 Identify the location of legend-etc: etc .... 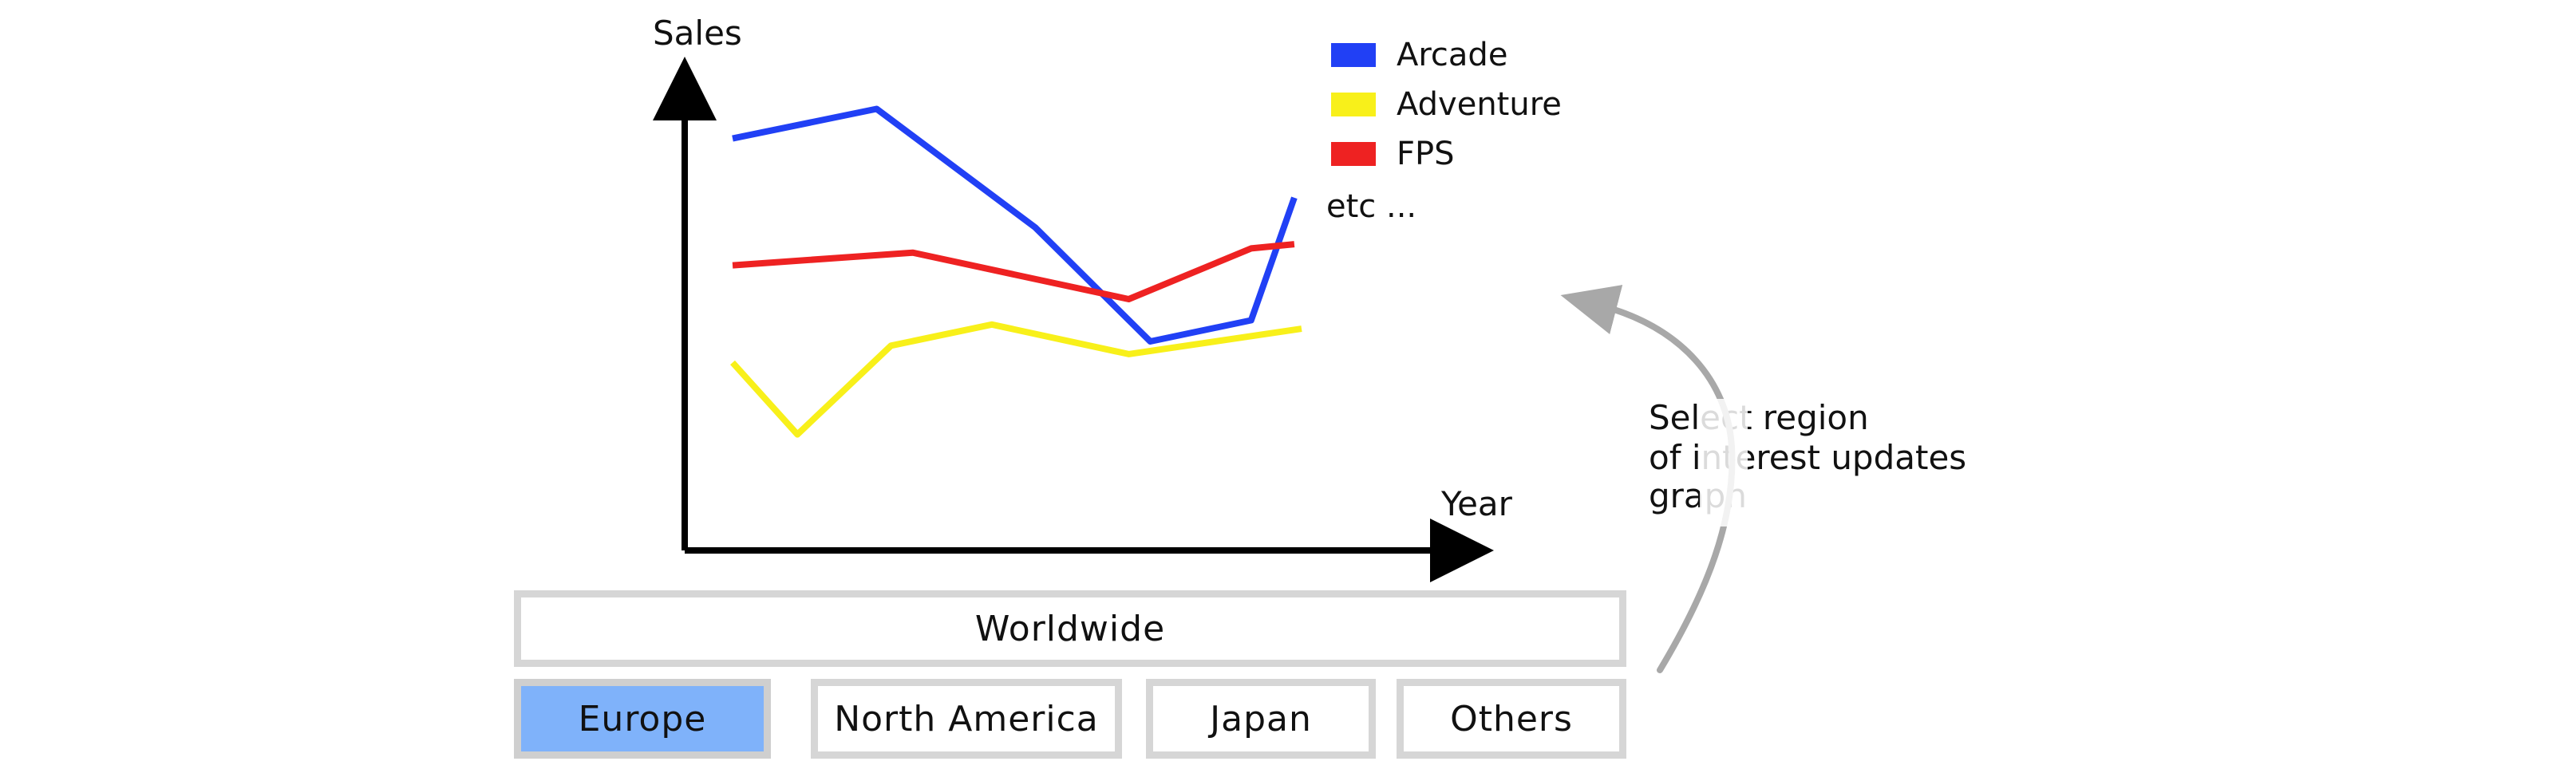
(1371, 206).